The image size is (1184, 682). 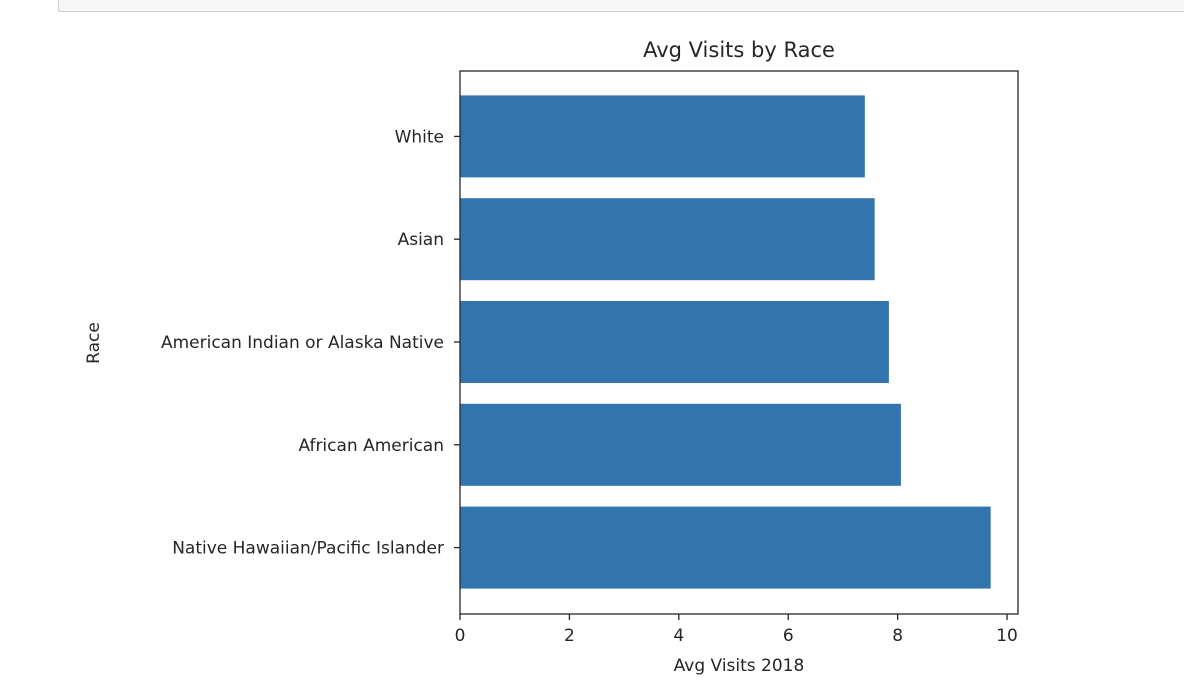 I want to click on x-ticks-group: 0 2 4 6 8 10, so click(x=736, y=630).